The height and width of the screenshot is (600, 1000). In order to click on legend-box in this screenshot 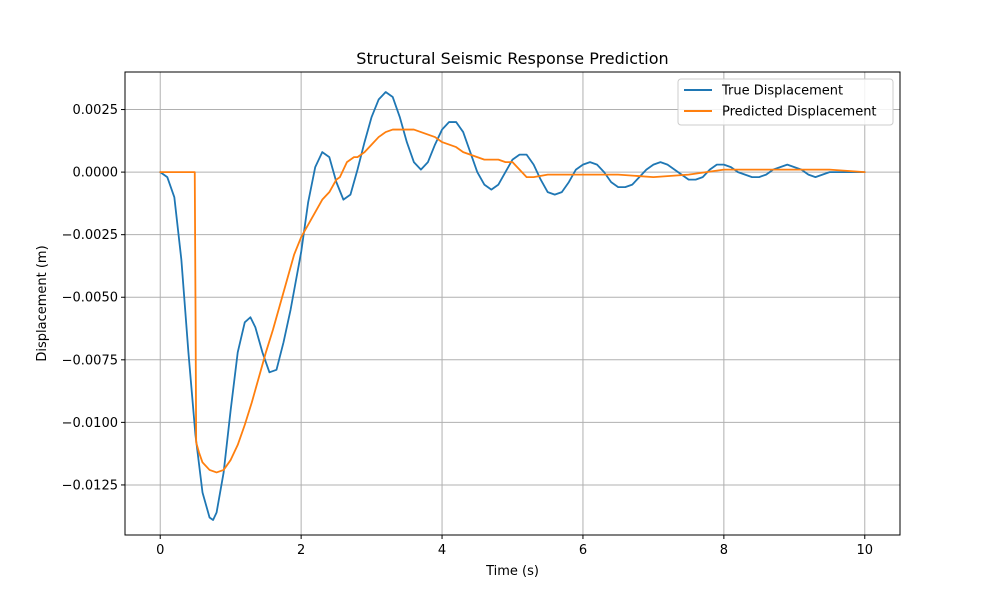, I will do `click(785, 102)`.